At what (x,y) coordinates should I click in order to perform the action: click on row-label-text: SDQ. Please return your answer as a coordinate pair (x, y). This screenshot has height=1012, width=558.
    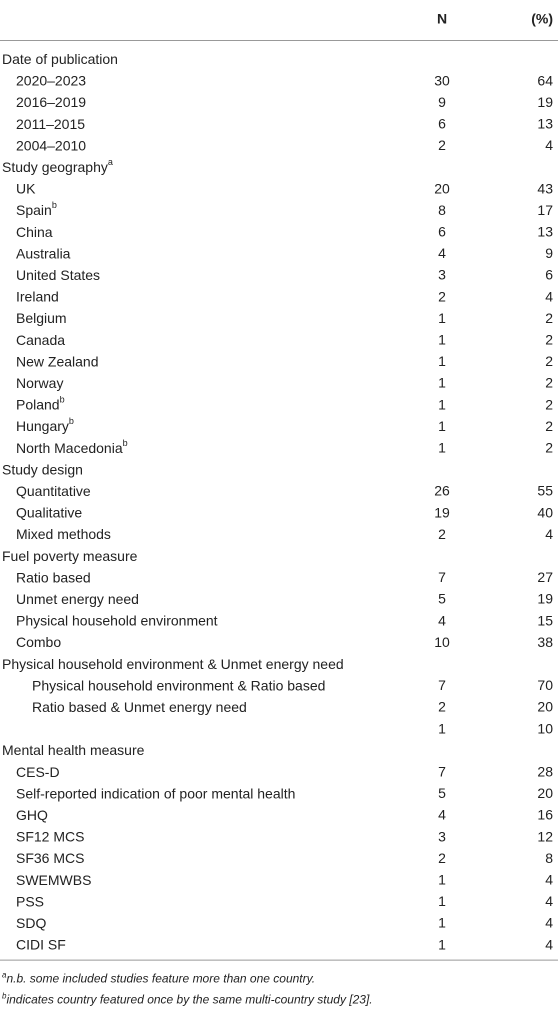
    Looking at the image, I should click on (31, 923).